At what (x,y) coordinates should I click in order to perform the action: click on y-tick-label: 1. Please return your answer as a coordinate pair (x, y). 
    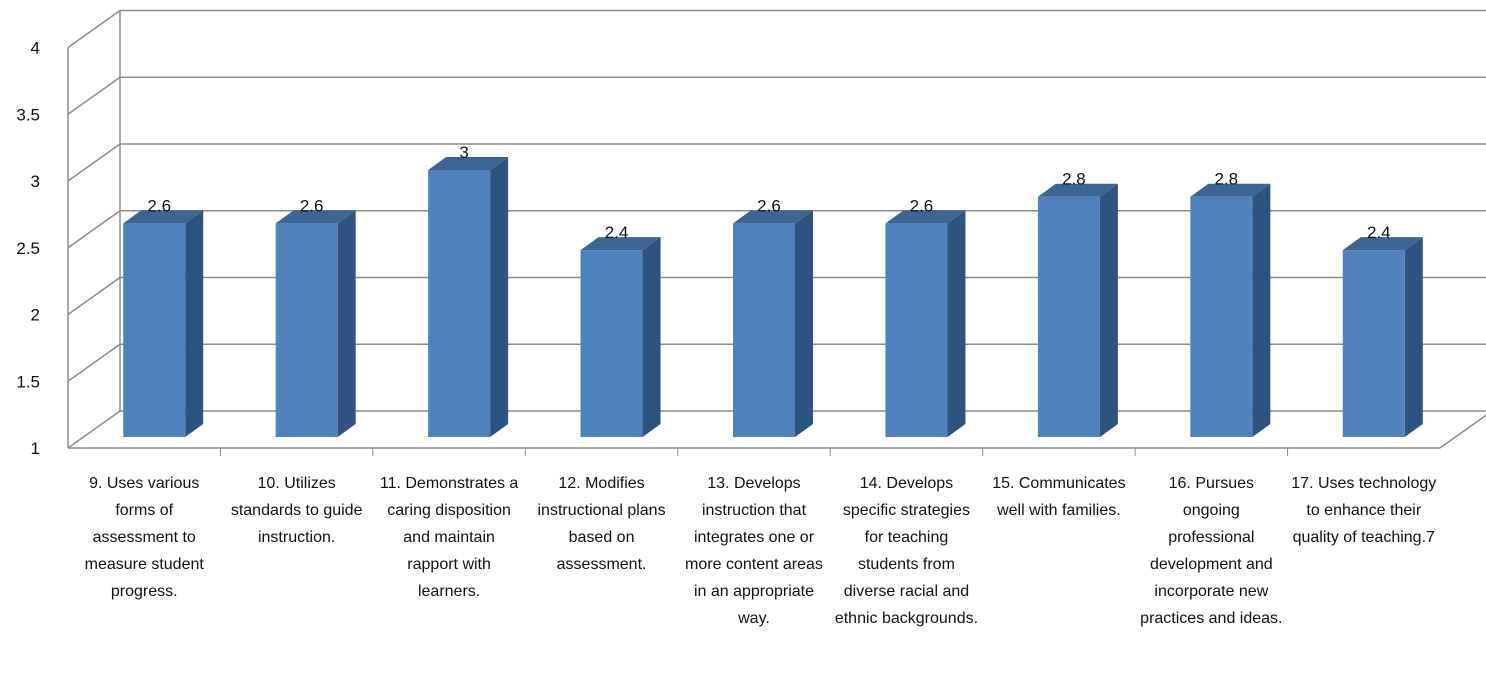
    Looking at the image, I should click on (35, 448).